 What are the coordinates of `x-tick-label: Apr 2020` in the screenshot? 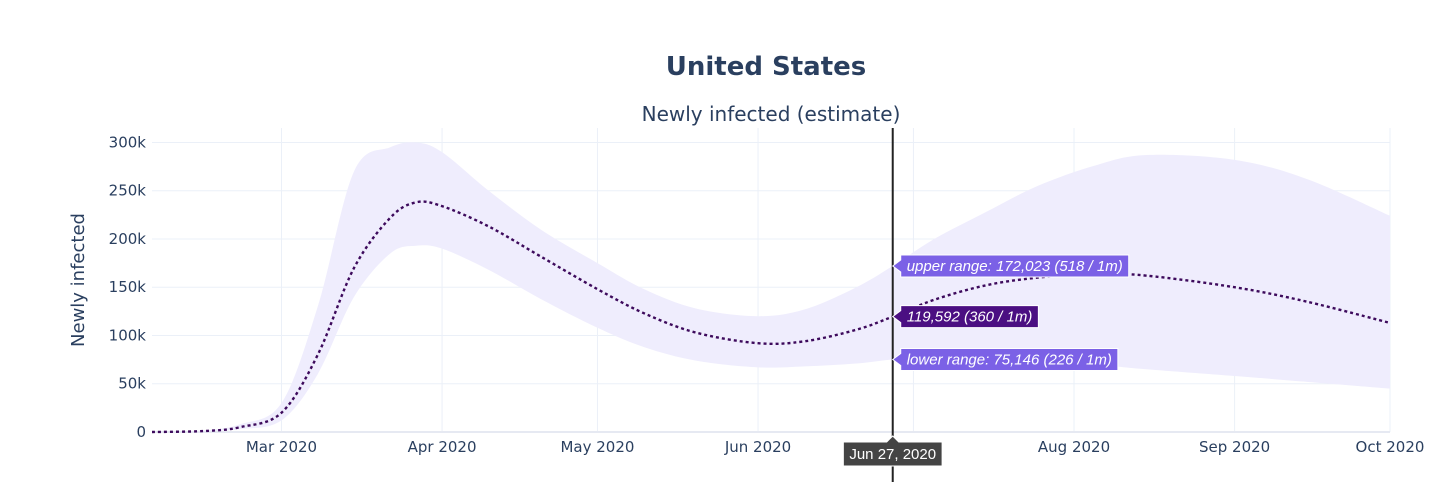 It's located at (442, 447).